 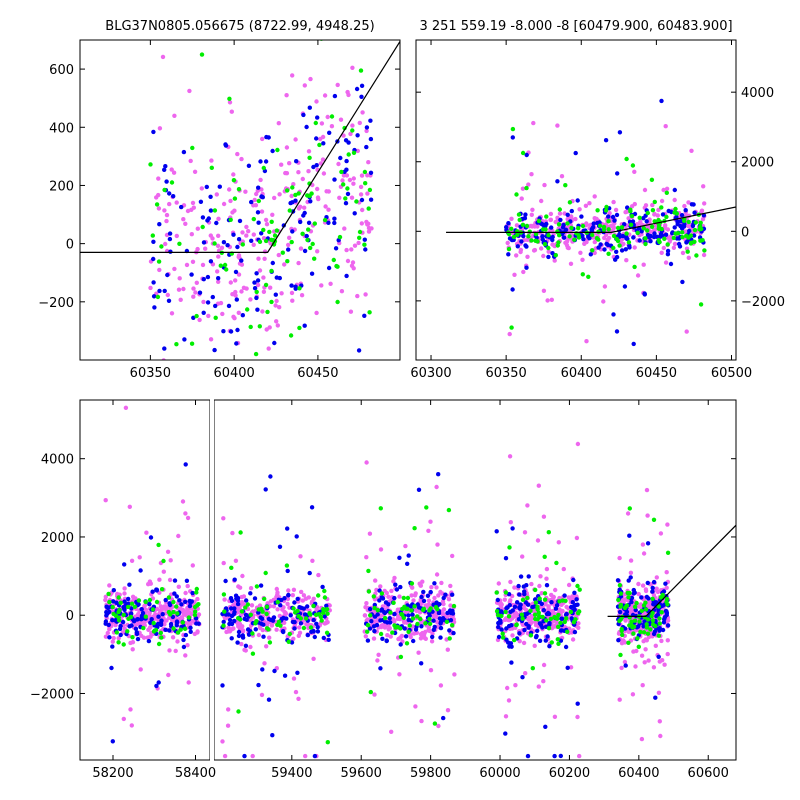 What do you see at coordinates (57, 460) in the screenshot?
I see `y-tick-label: 4000` at bounding box center [57, 460].